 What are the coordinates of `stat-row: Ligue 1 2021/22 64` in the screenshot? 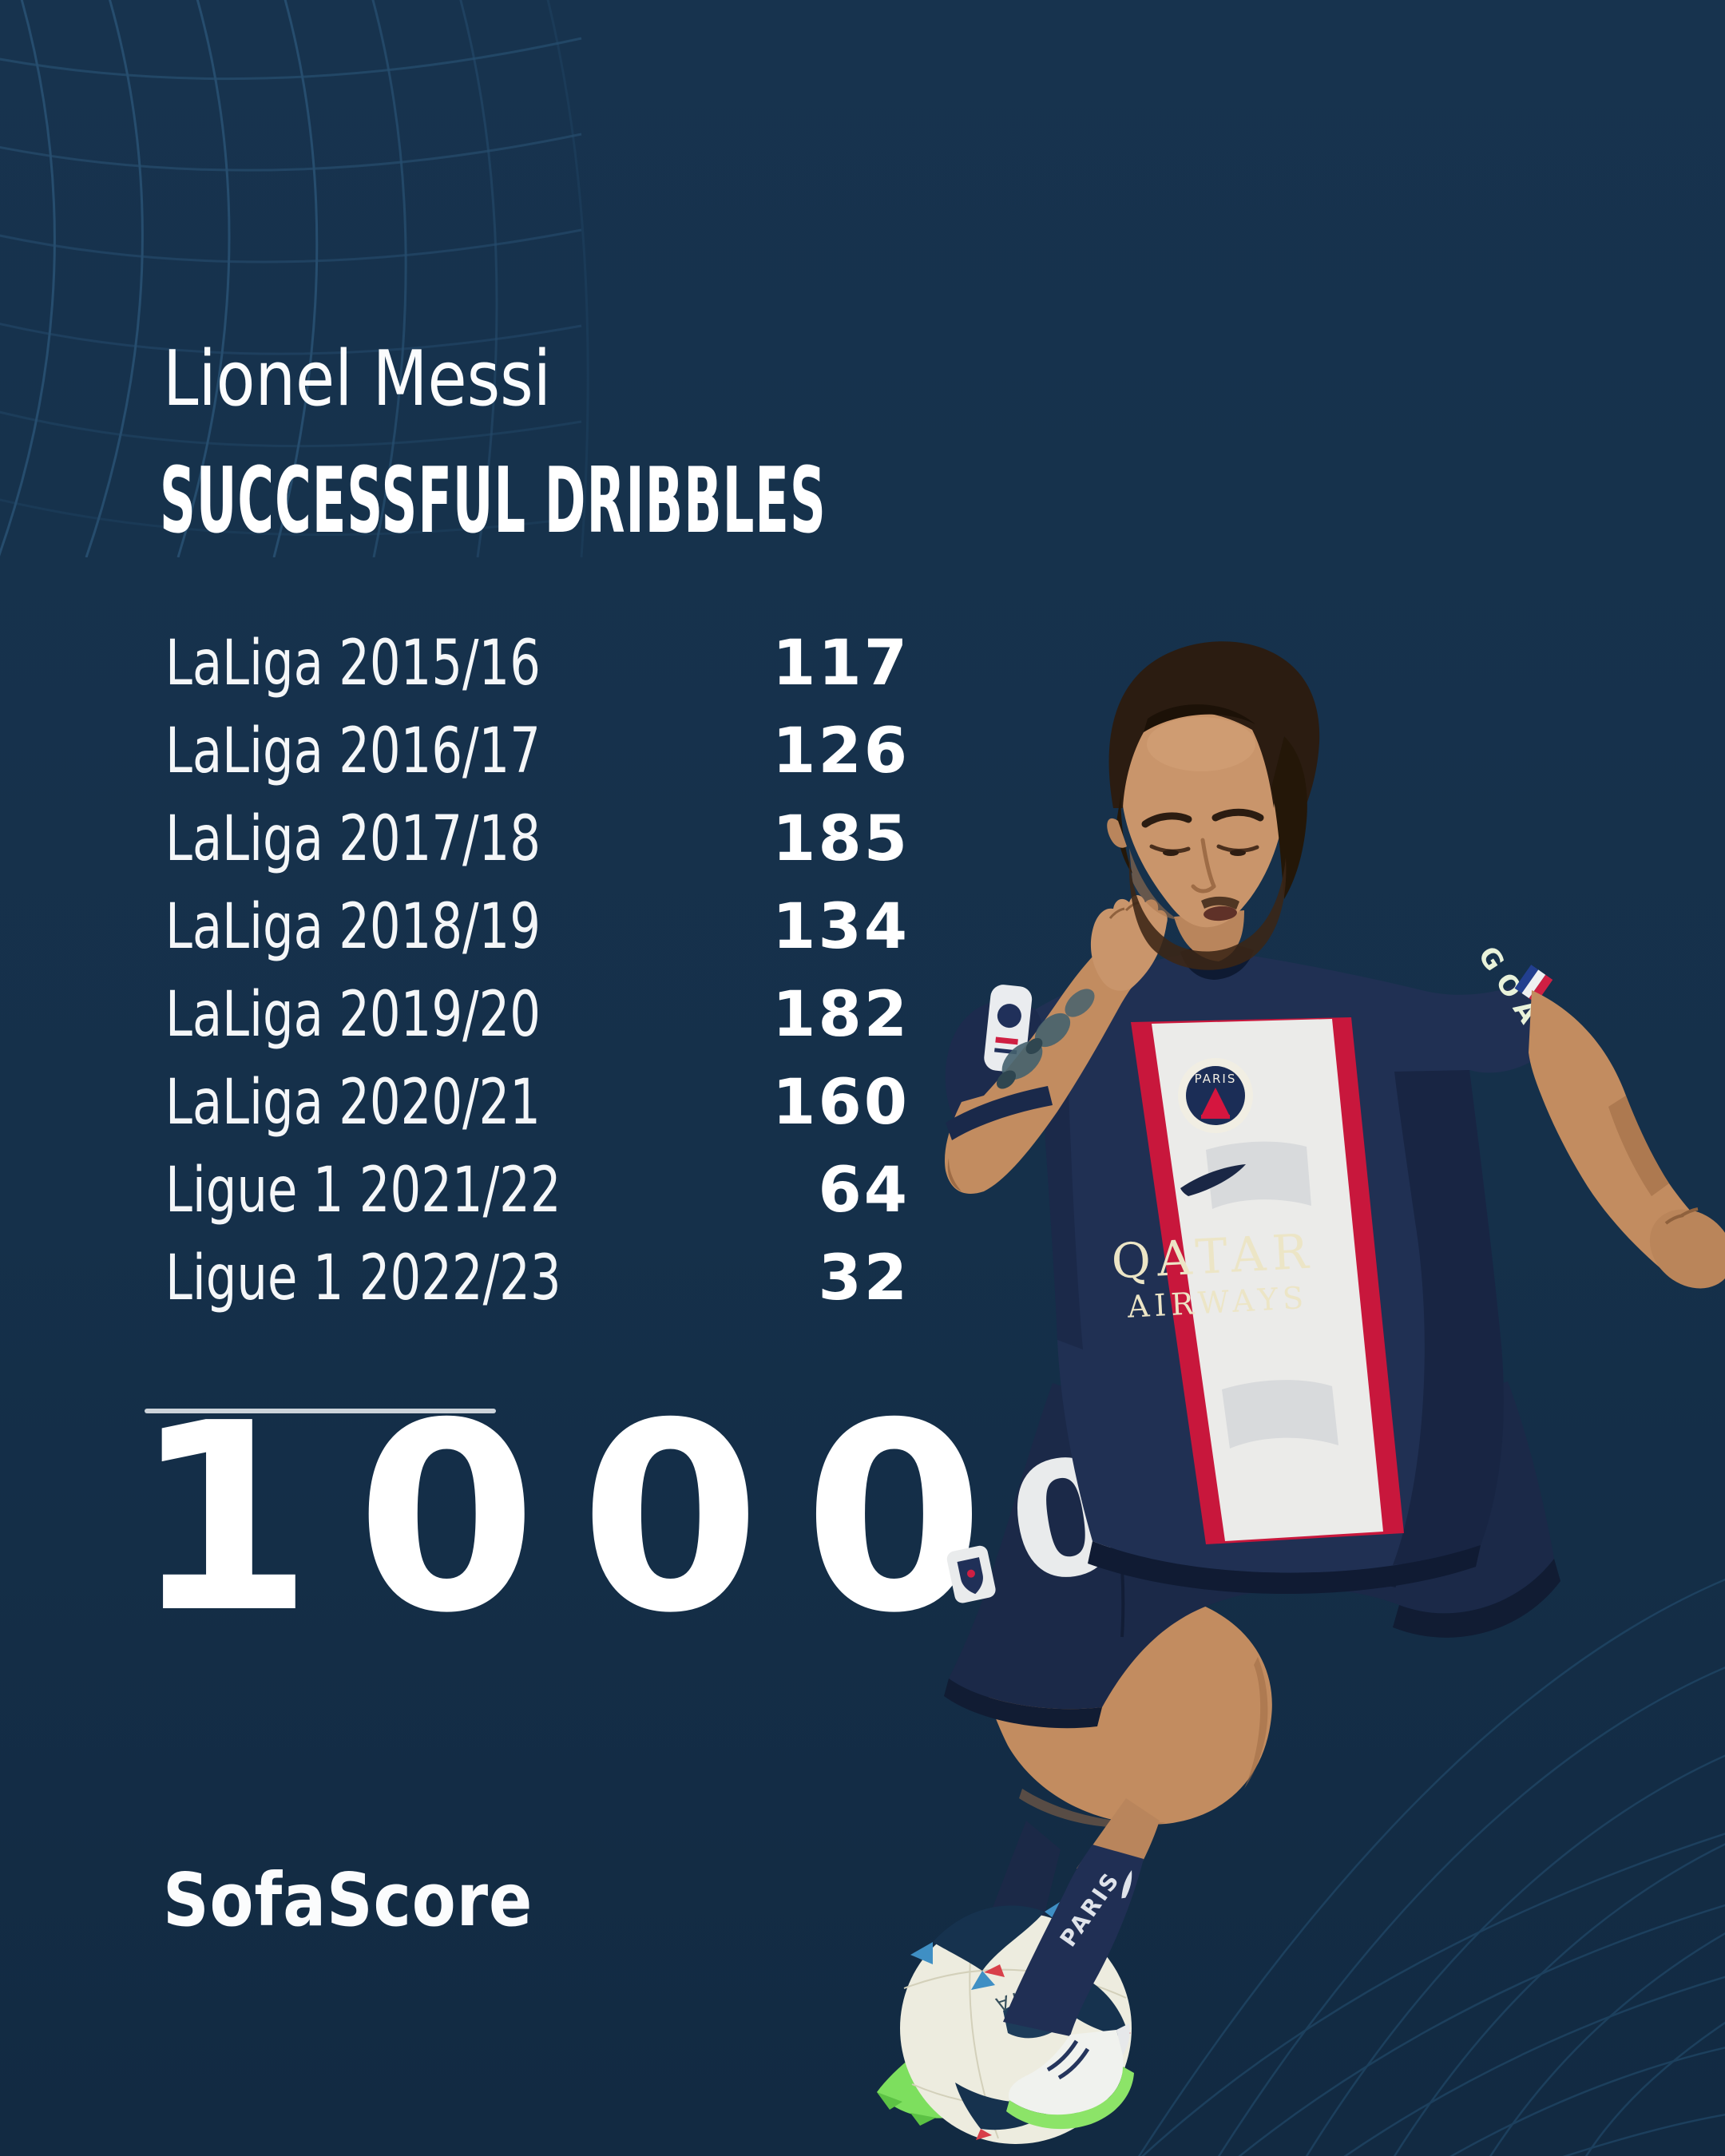 It's located at (538, 1191).